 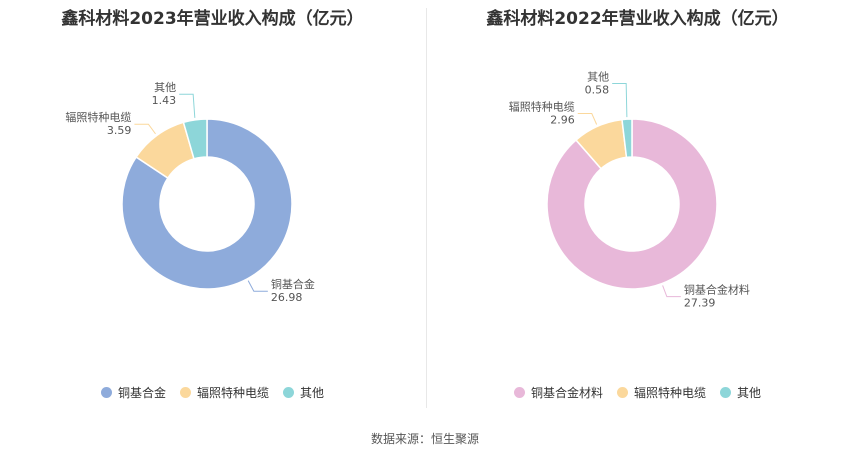 What do you see at coordinates (212, 19) in the screenshot?
I see `chart-title: 鑫科材料2023年营业收入构成（亿元）` at bounding box center [212, 19].